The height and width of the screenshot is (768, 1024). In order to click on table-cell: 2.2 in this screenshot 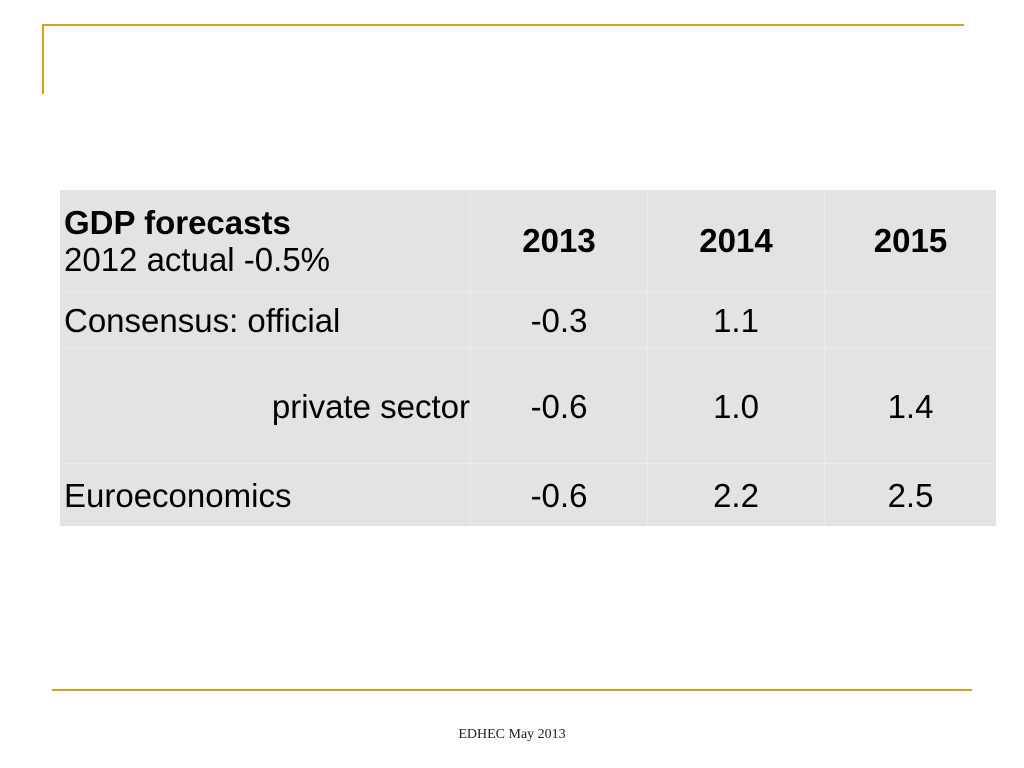, I will do `click(736, 494)`.